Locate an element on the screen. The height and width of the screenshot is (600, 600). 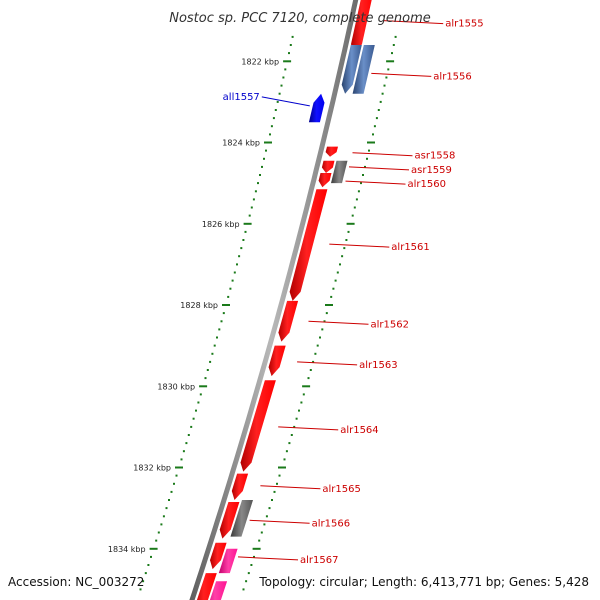
gene-label-alr1560: alr1560 is located at coordinates (427, 184).